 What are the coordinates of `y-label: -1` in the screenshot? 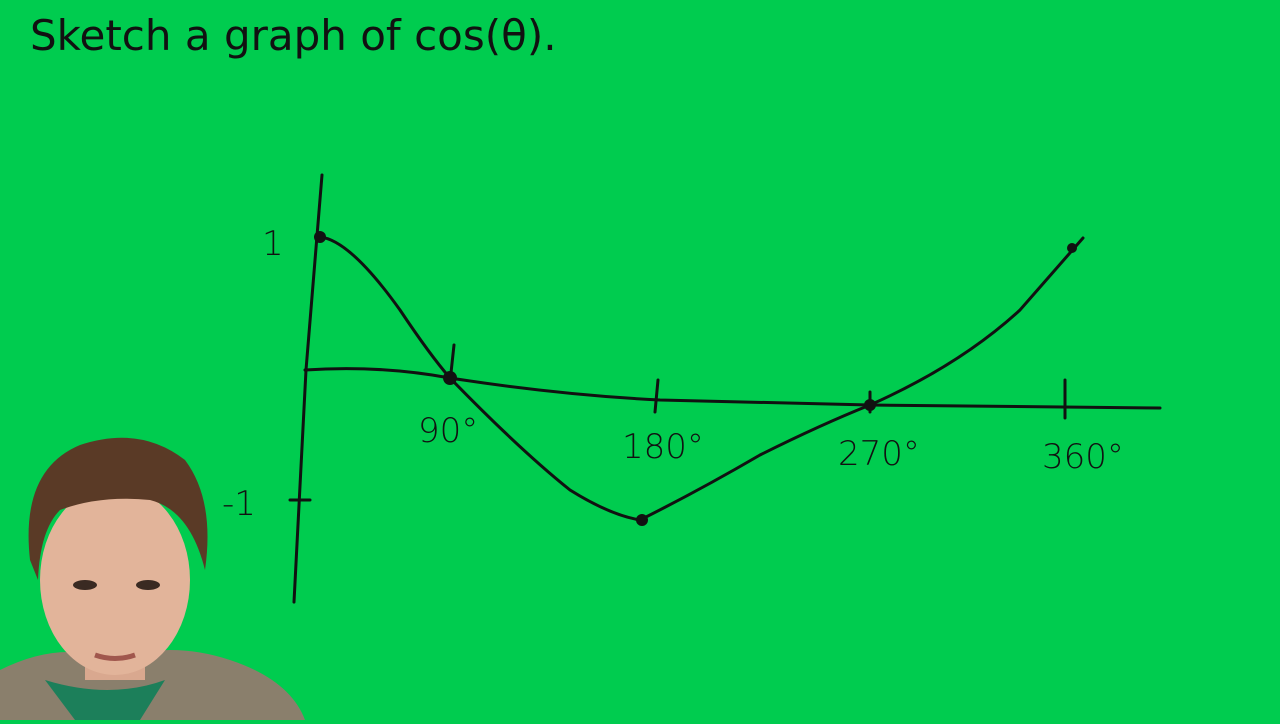 It's located at (239, 504).